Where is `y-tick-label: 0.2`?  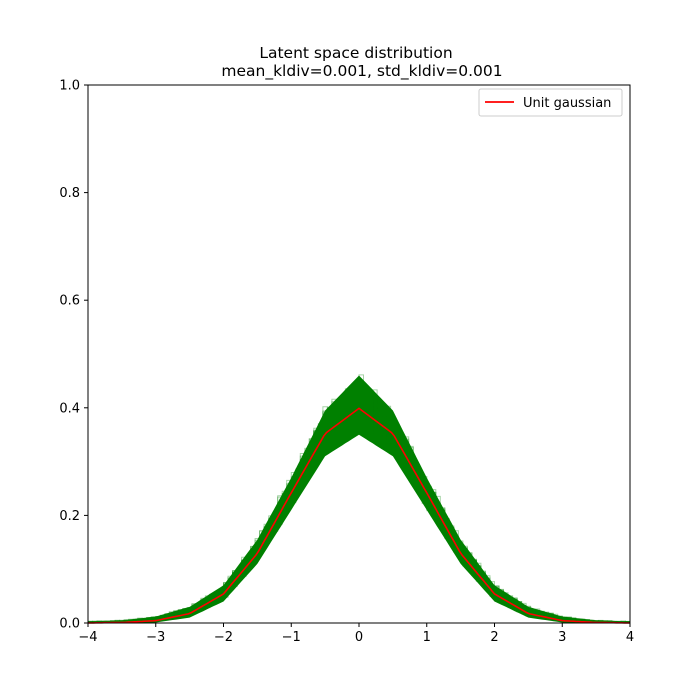
y-tick-label: 0.2 is located at coordinates (69, 516).